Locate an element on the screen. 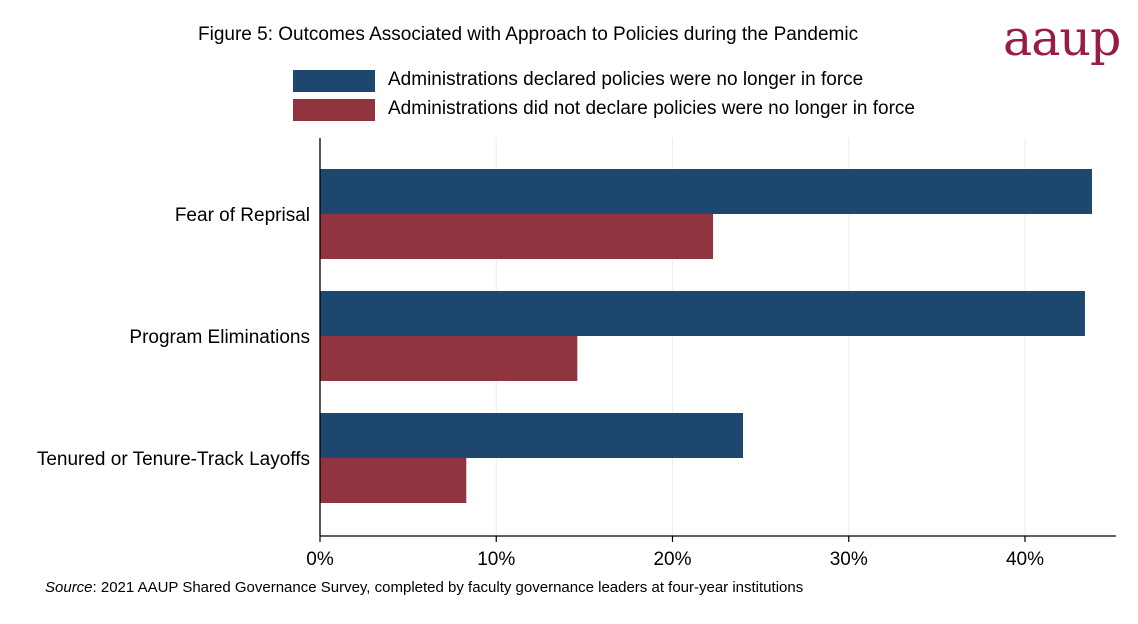 The height and width of the screenshot is (624, 1138). source-label: Source is located at coordinates (69, 587).